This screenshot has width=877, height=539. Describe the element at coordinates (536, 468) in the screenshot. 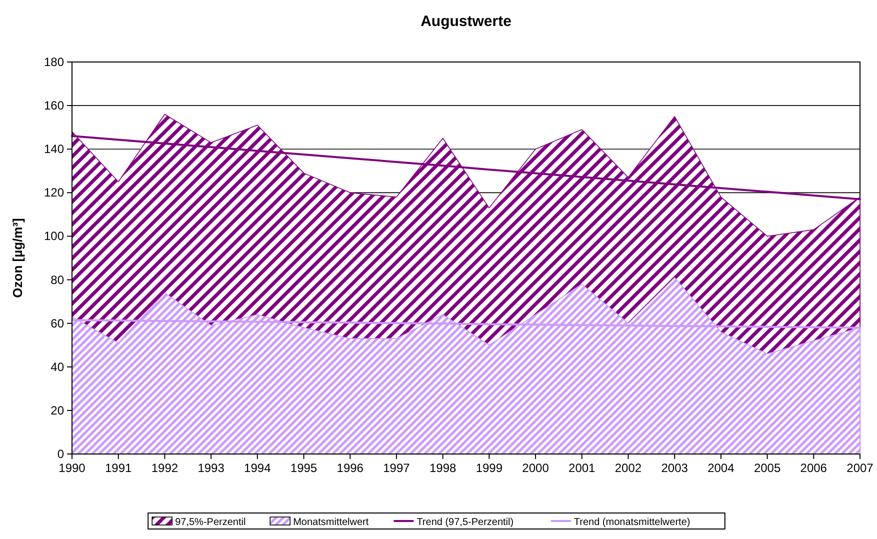

I see `x-tick-label: 2000` at that location.